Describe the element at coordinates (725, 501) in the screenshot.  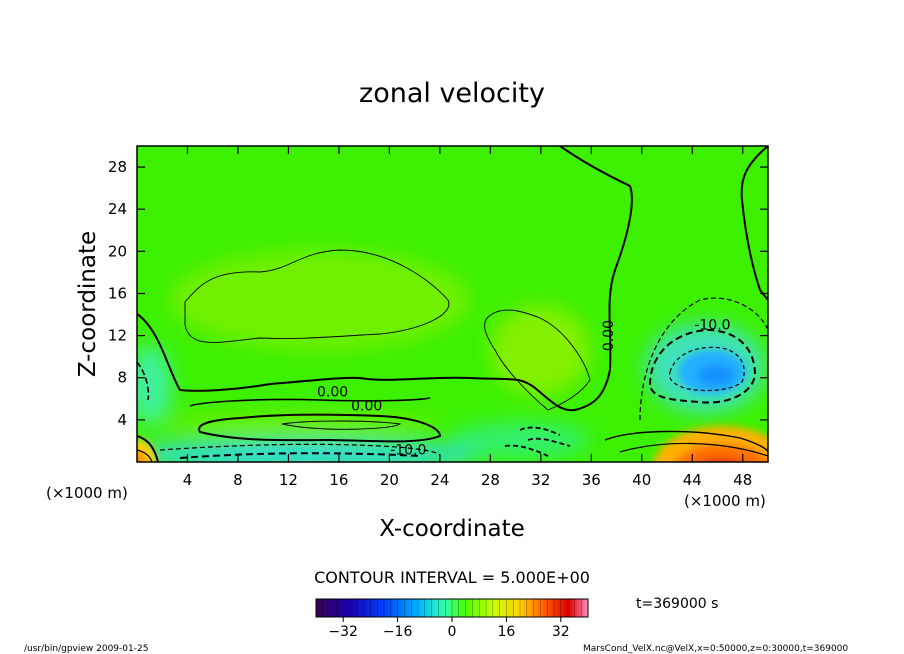
I see `x-axis-unit: (×1000 m)` at that location.